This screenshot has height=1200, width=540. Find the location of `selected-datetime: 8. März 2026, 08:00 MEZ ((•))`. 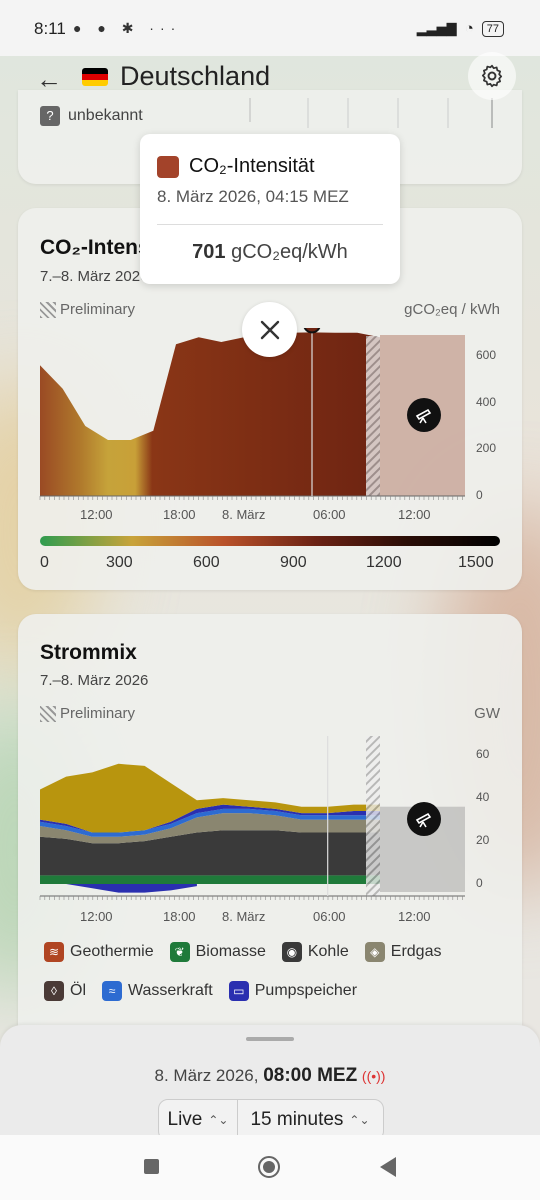

selected-datetime: 8. März 2026, 08:00 MEZ ((•)) is located at coordinates (270, 1076).